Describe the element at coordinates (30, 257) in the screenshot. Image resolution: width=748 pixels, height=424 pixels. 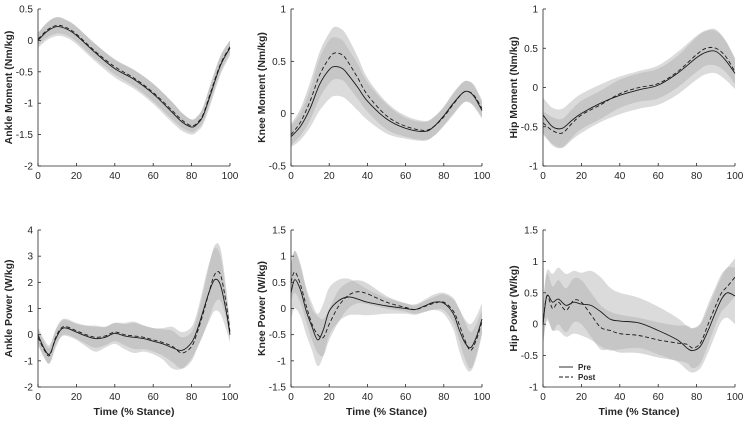
I see `y-tick-label: 3` at that location.